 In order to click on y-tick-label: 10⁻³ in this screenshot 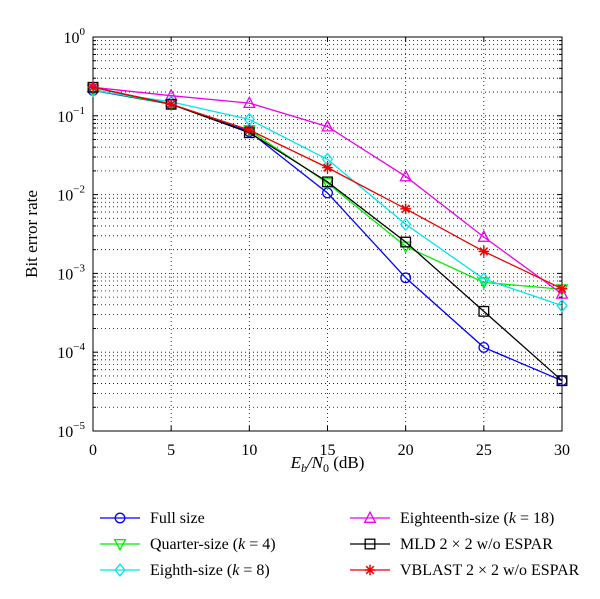, I will do `click(71, 272)`.